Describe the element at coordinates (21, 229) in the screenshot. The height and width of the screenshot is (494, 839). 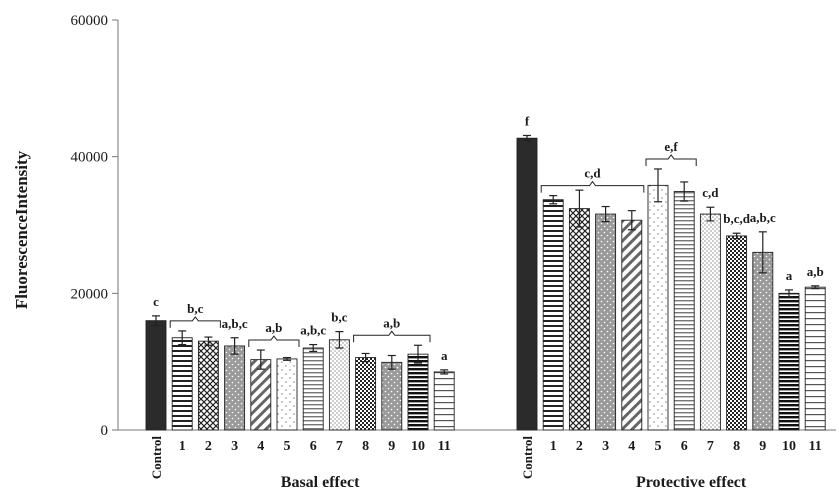
I see `y-axis-label: FluorescenceIntensity` at that location.